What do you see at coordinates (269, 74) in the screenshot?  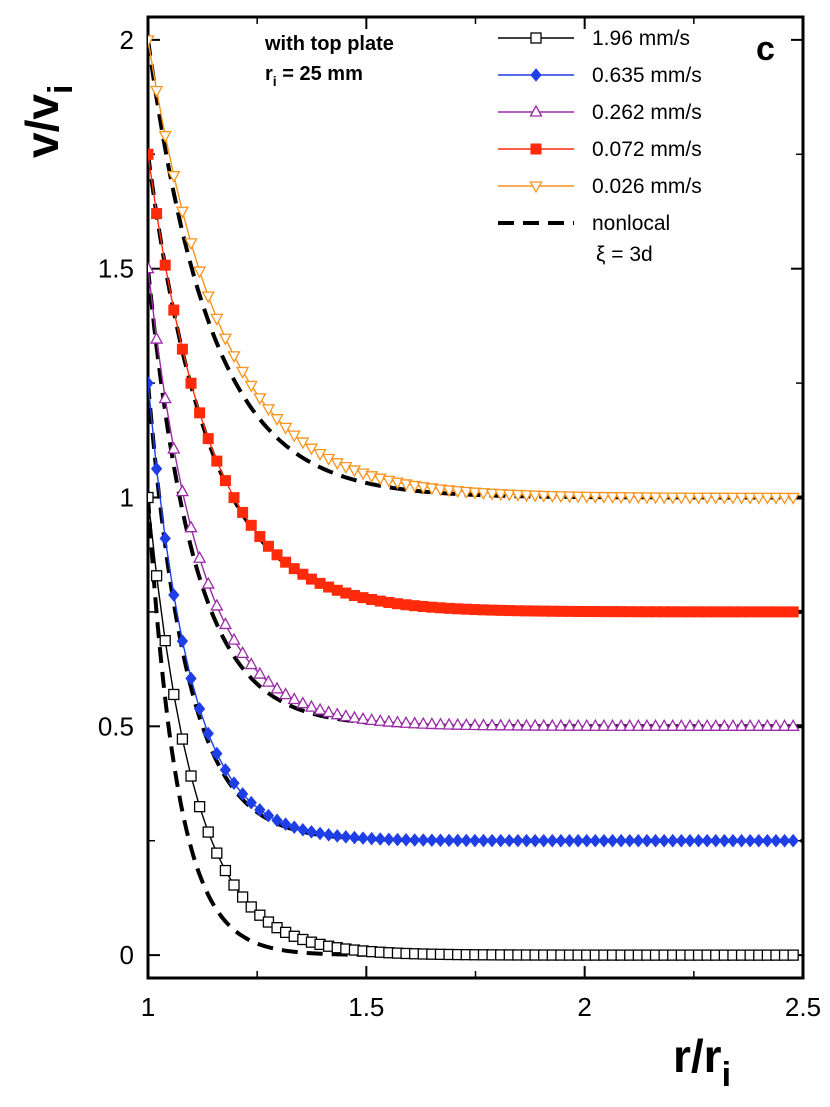 I see `annotation-radius-r: r` at bounding box center [269, 74].